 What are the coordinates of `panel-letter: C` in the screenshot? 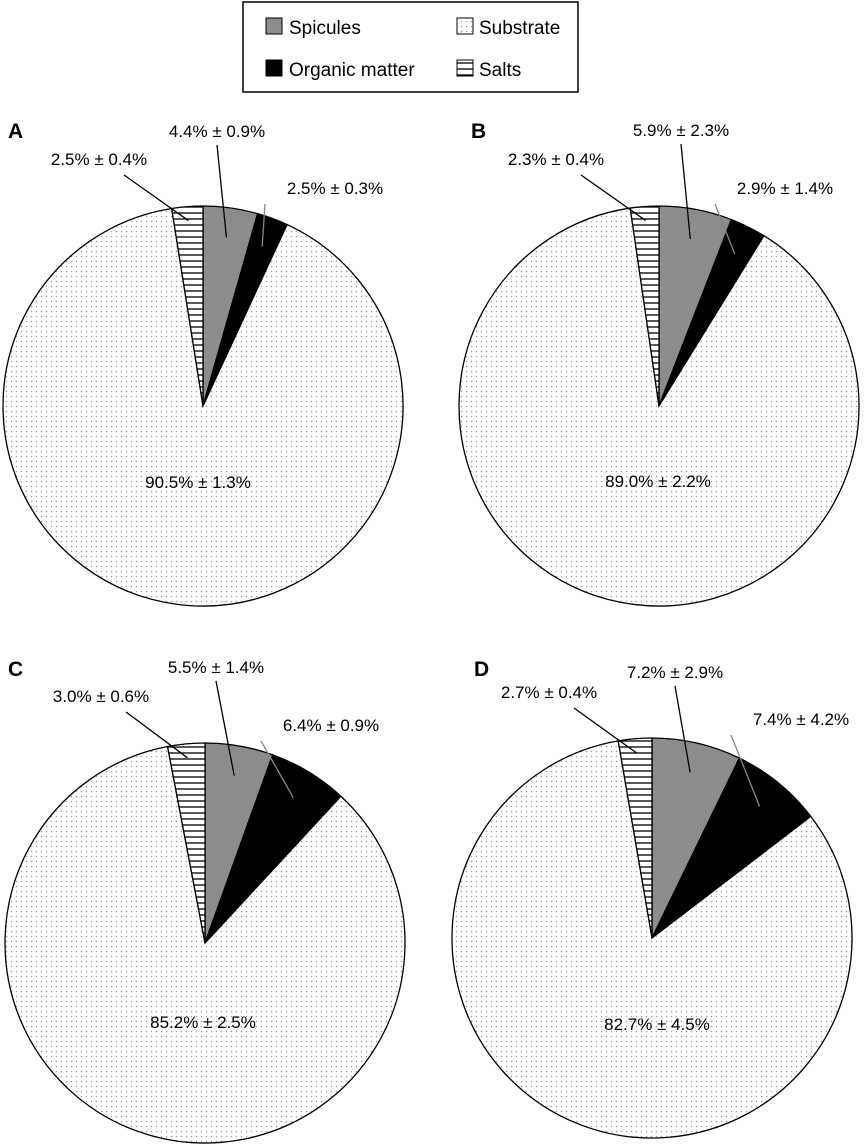 It's located at (15, 669).